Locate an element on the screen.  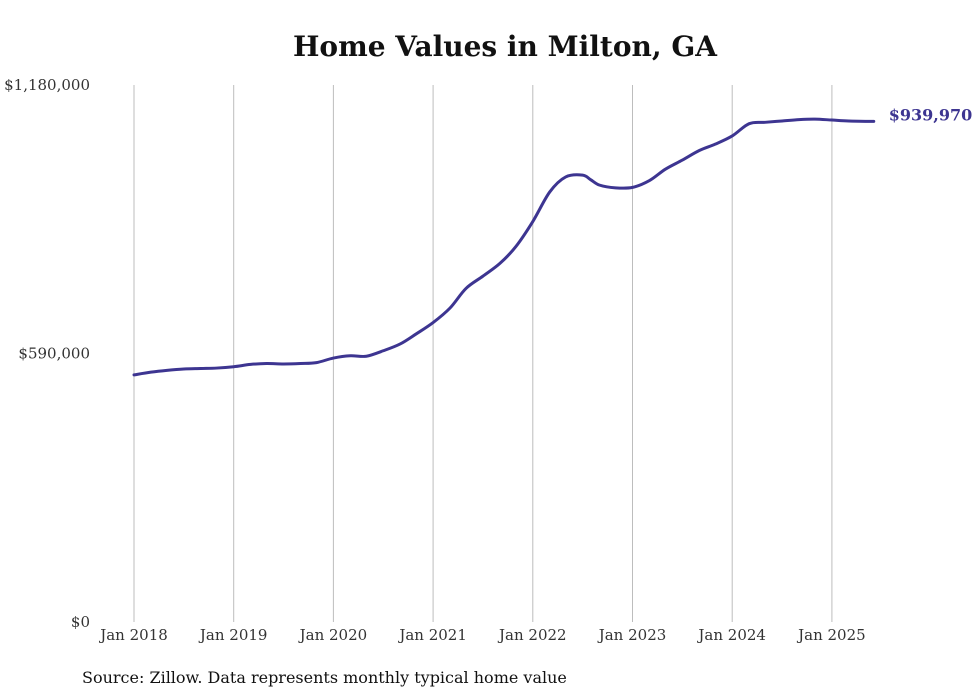
x-tick-label: Jan 2022 is located at coordinates (532, 635).